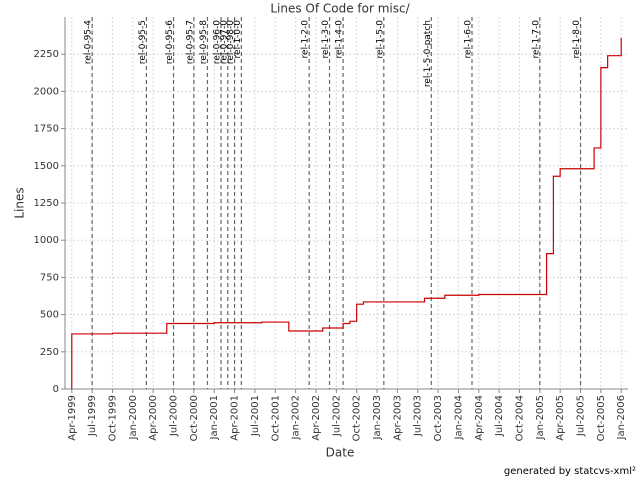 The height and width of the screenshot is (480, 640). What do you see at coordinates (56, 389) in the screenshot?
I see `y-tick-label: 0` at bounding box center [56, 389].